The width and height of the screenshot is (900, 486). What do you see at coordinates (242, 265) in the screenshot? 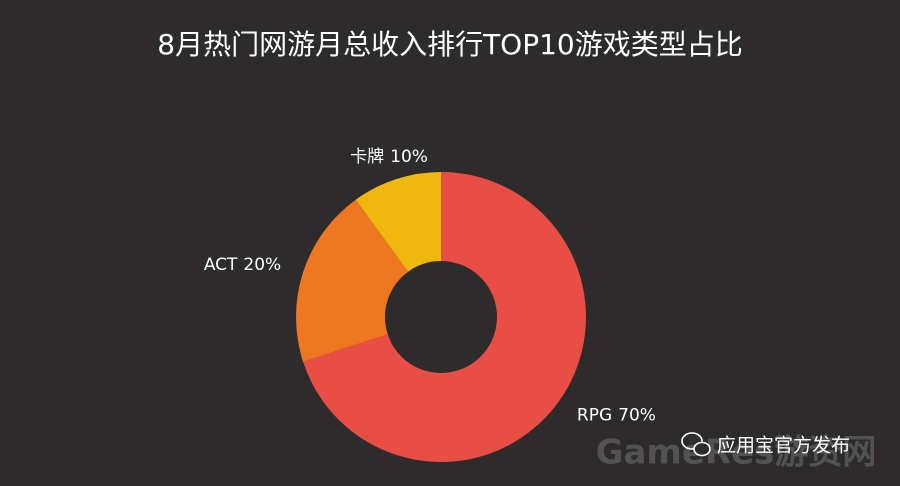
I see `slice-label: ACT 20%` at bounding box center [242, 265].